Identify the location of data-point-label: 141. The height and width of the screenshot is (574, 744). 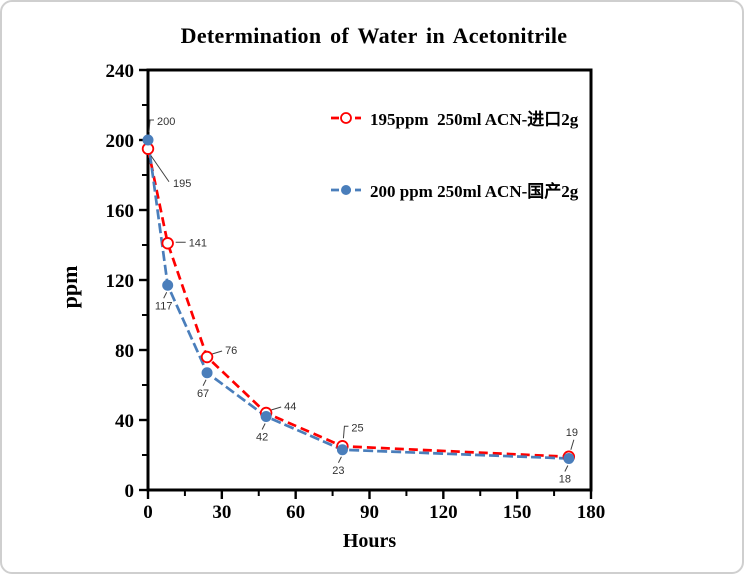
(198, 243).